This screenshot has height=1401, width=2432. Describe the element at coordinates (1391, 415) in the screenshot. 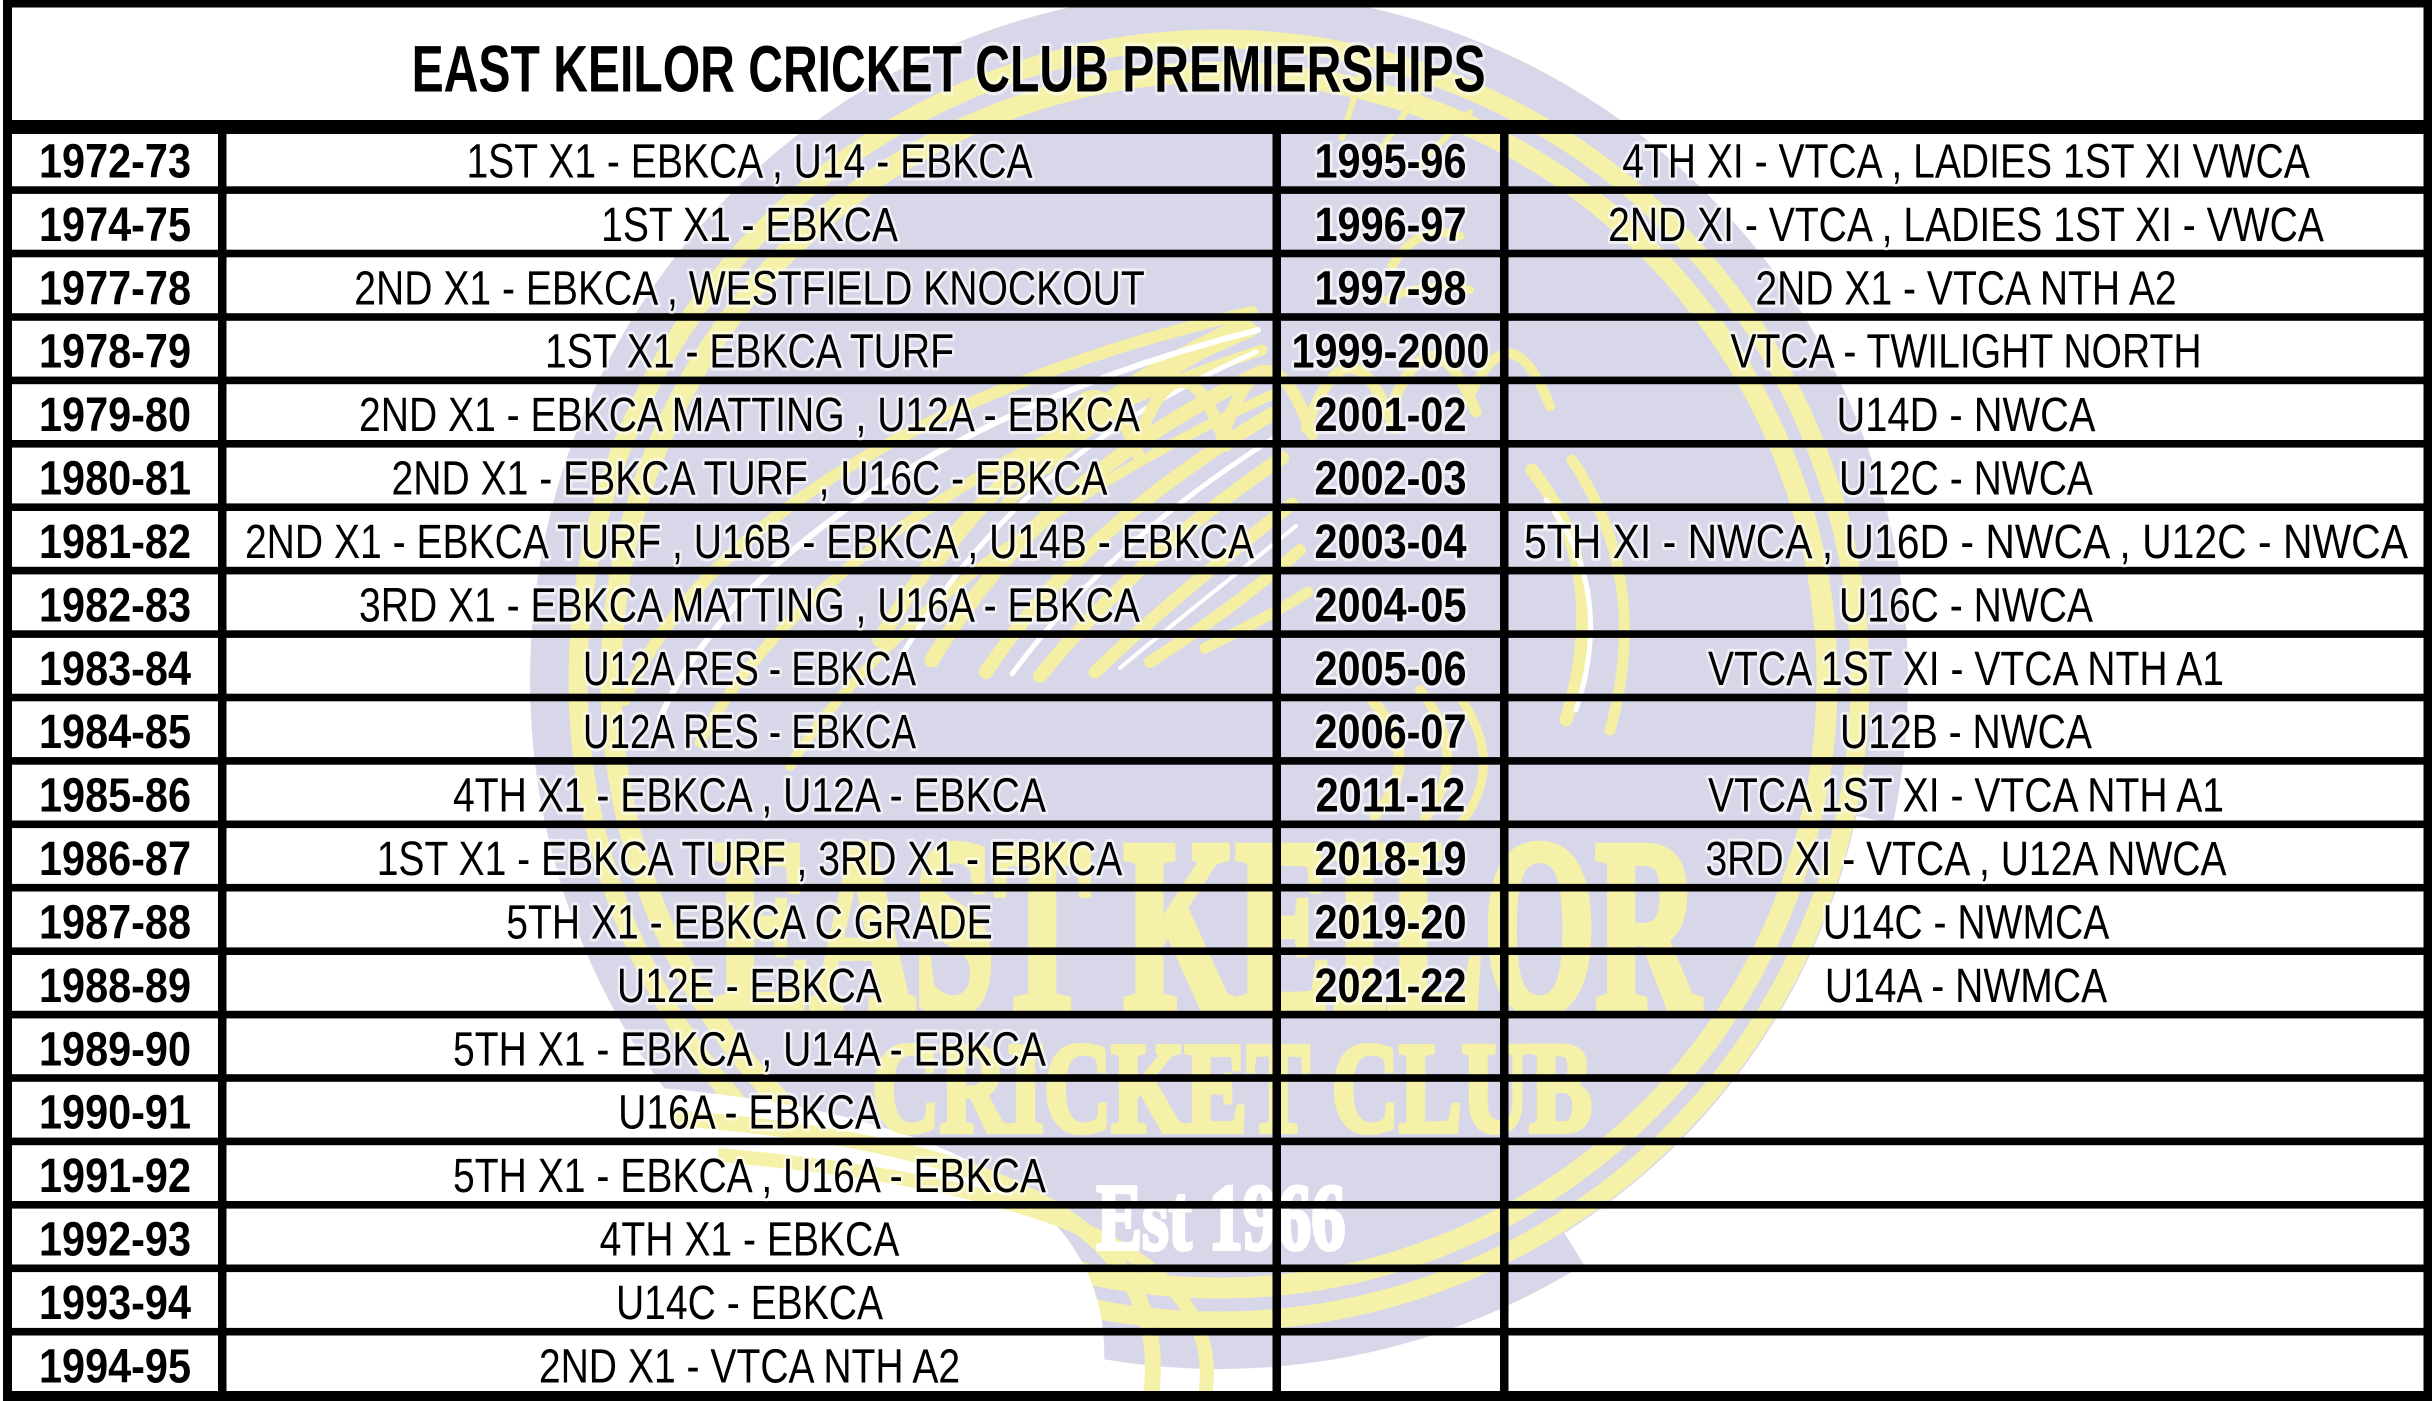

I see `svg-text: 2001-02` at that location.